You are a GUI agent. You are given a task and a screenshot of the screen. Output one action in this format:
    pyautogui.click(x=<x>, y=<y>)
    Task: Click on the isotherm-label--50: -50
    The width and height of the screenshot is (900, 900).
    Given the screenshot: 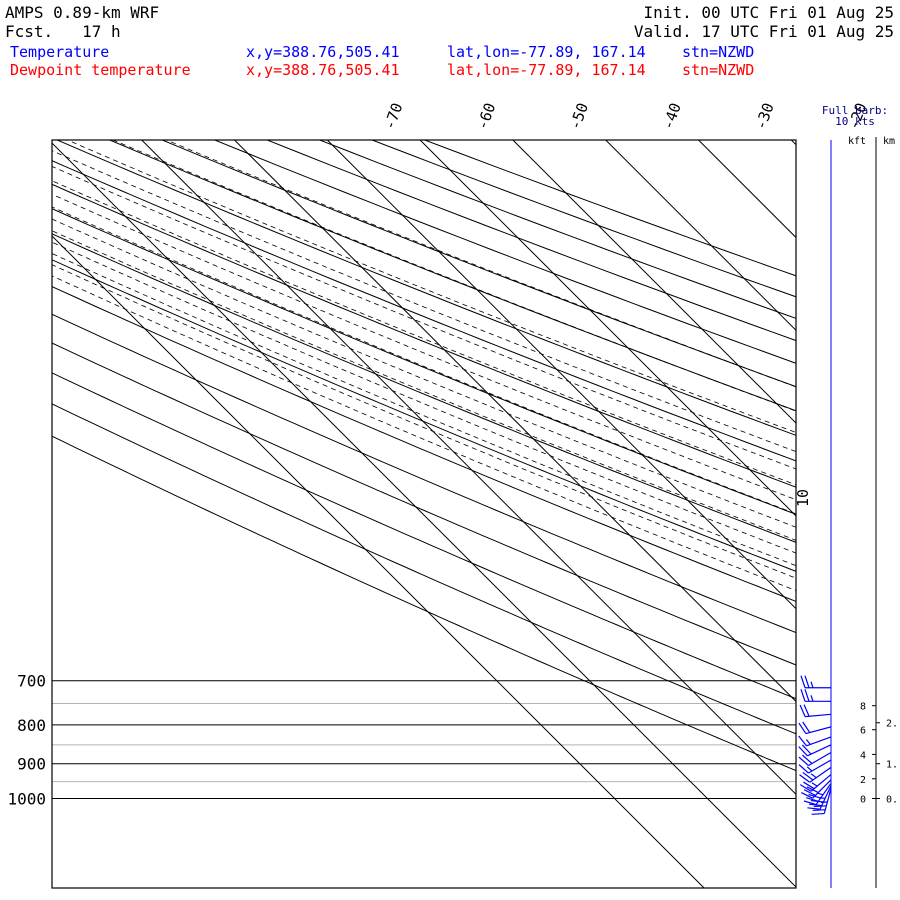 What is the action you would take?
    pyautogui.click(x=579, y=116)
    